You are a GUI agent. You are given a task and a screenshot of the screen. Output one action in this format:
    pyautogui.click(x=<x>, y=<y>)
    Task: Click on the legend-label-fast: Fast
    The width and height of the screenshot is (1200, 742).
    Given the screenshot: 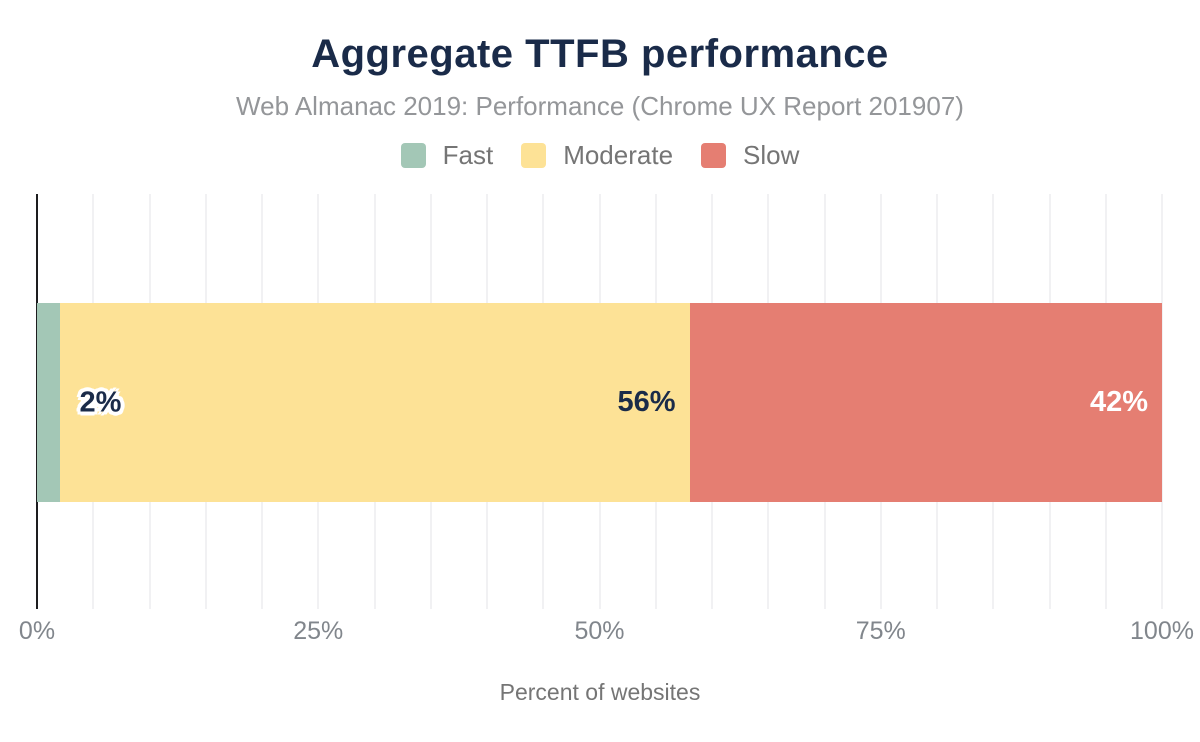 What is the action you would take?
    pyautogui.click(x=468, y=155)
    